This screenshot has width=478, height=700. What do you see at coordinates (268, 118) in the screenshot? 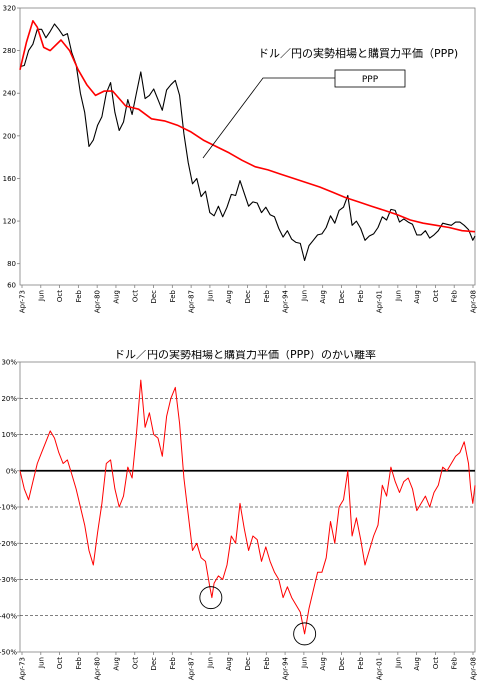
I see `chart1-leader-line` at bounding box center [268, 118].